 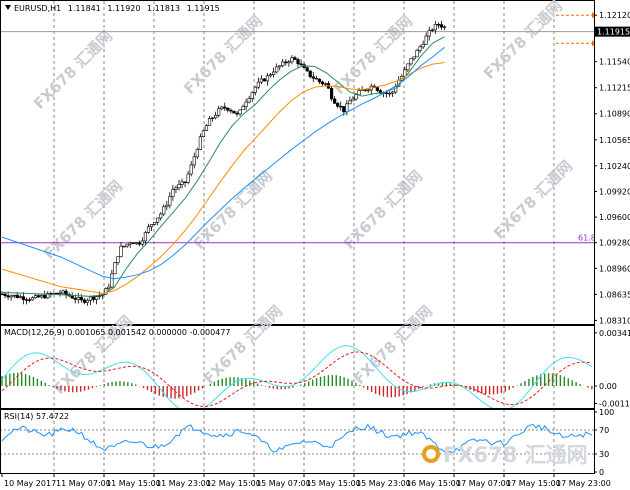 I want to click on macd-histogram, so click(x=297, y=385).